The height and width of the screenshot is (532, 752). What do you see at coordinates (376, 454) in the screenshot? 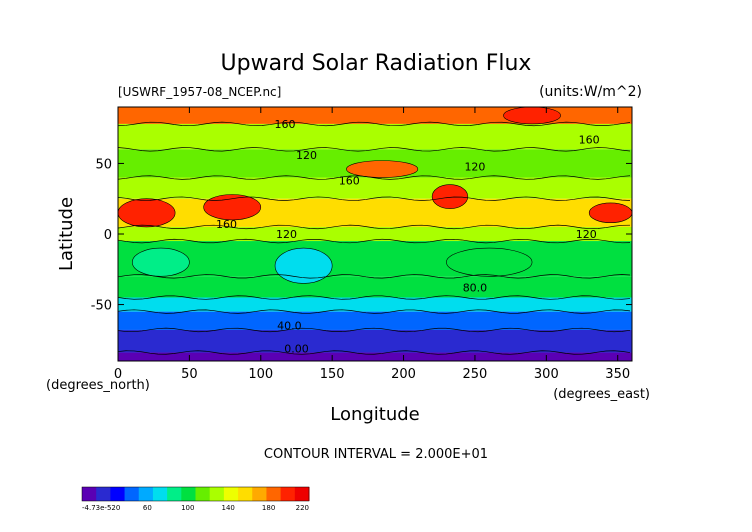
I see `contour-interval: CONTOUR INTERVAL = 2.000E+01` at bounding box center [376, 454].